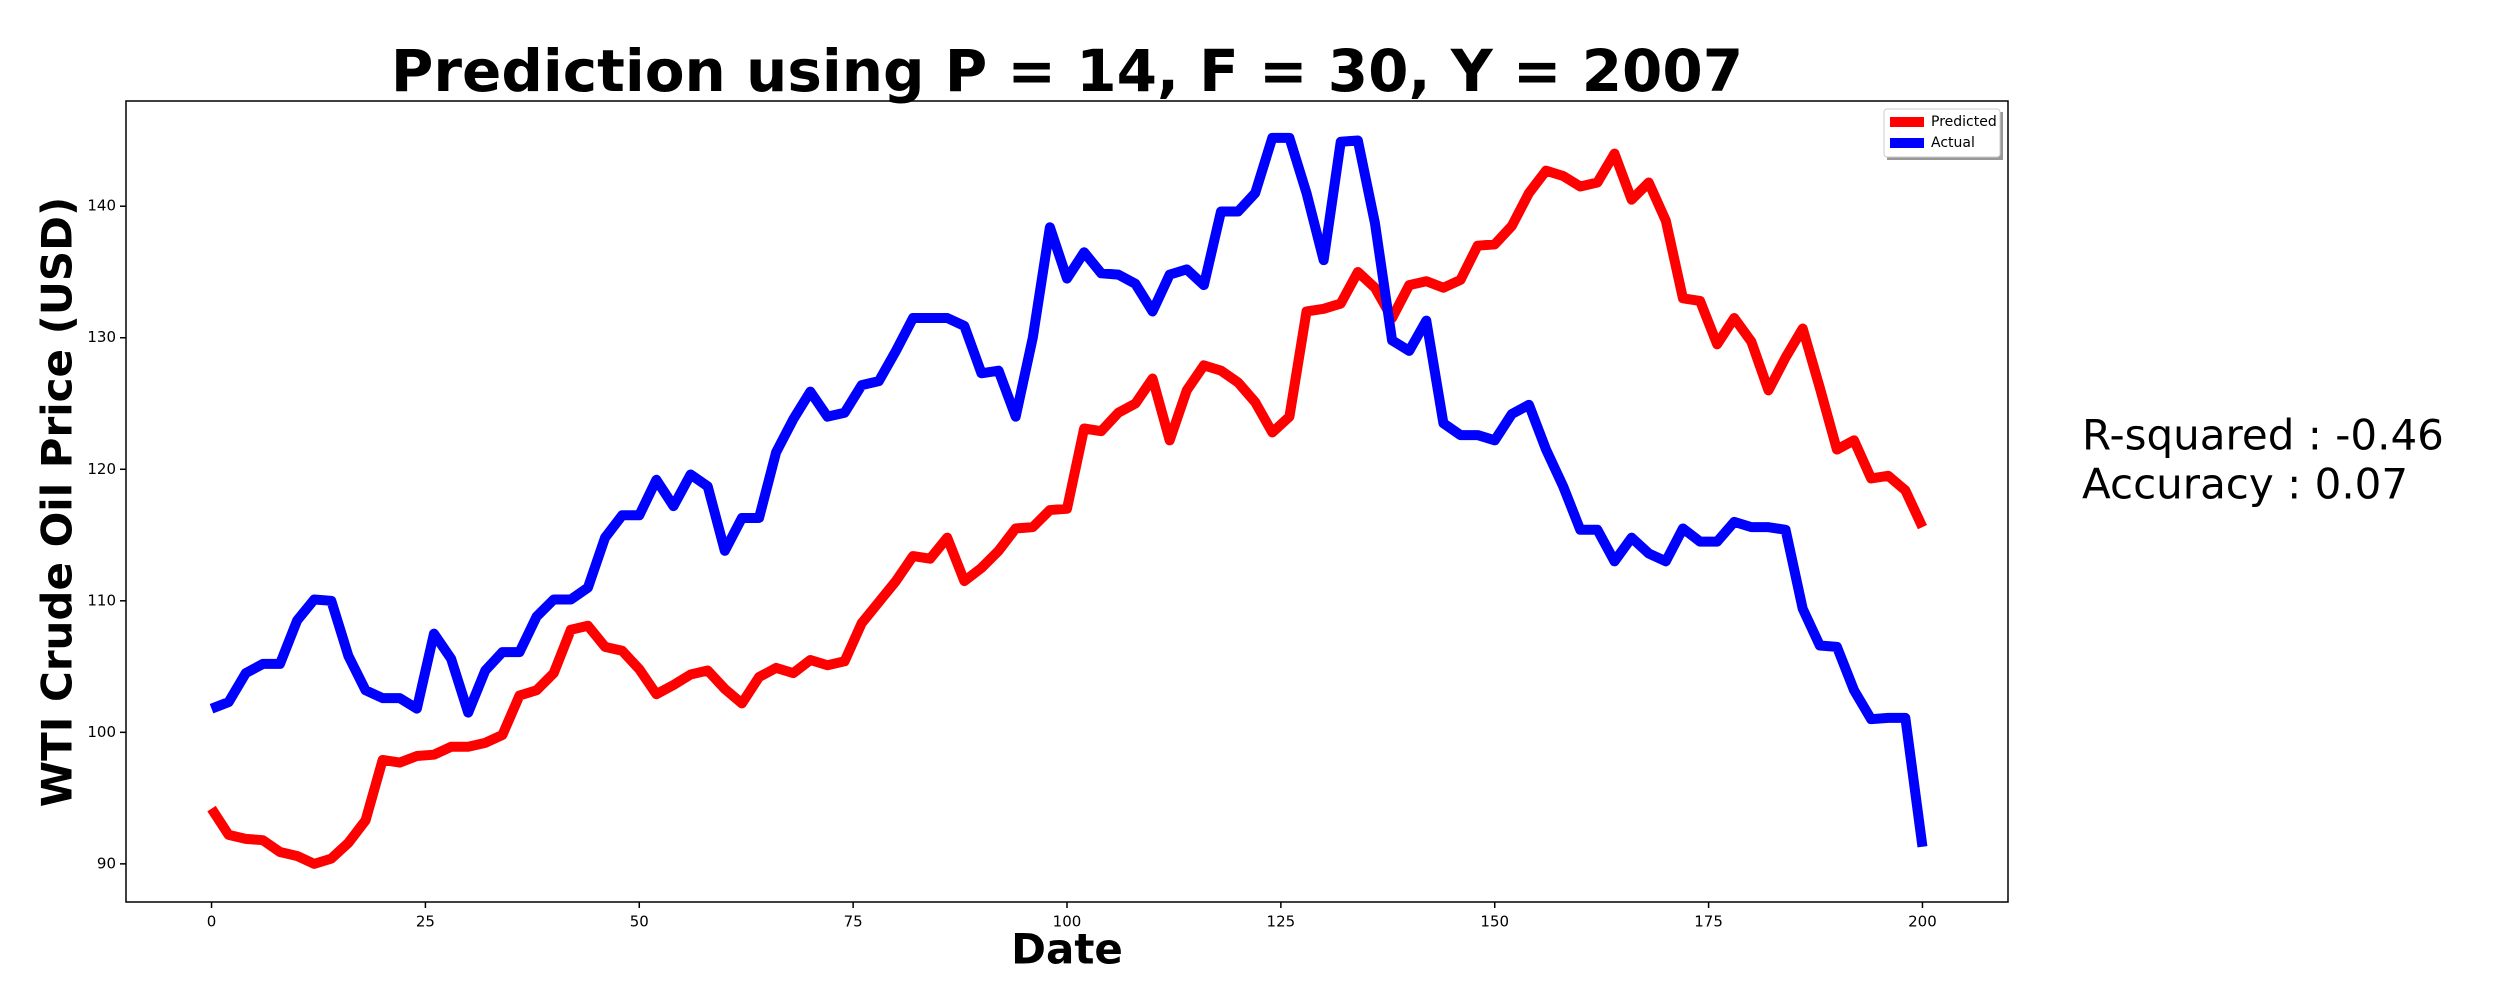 The height and width of the screenshot is (1000, 2500). Describe the element at coordinates (57, 502) in the screenshot. I see `y-axis-label: WTI Crude Oil Price (USD)` at that location.